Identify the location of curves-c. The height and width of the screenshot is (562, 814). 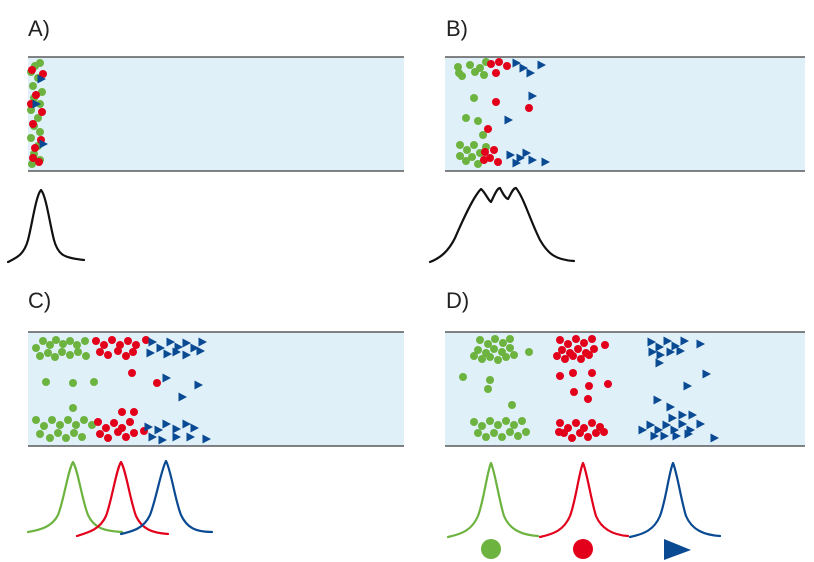
(120, 498).